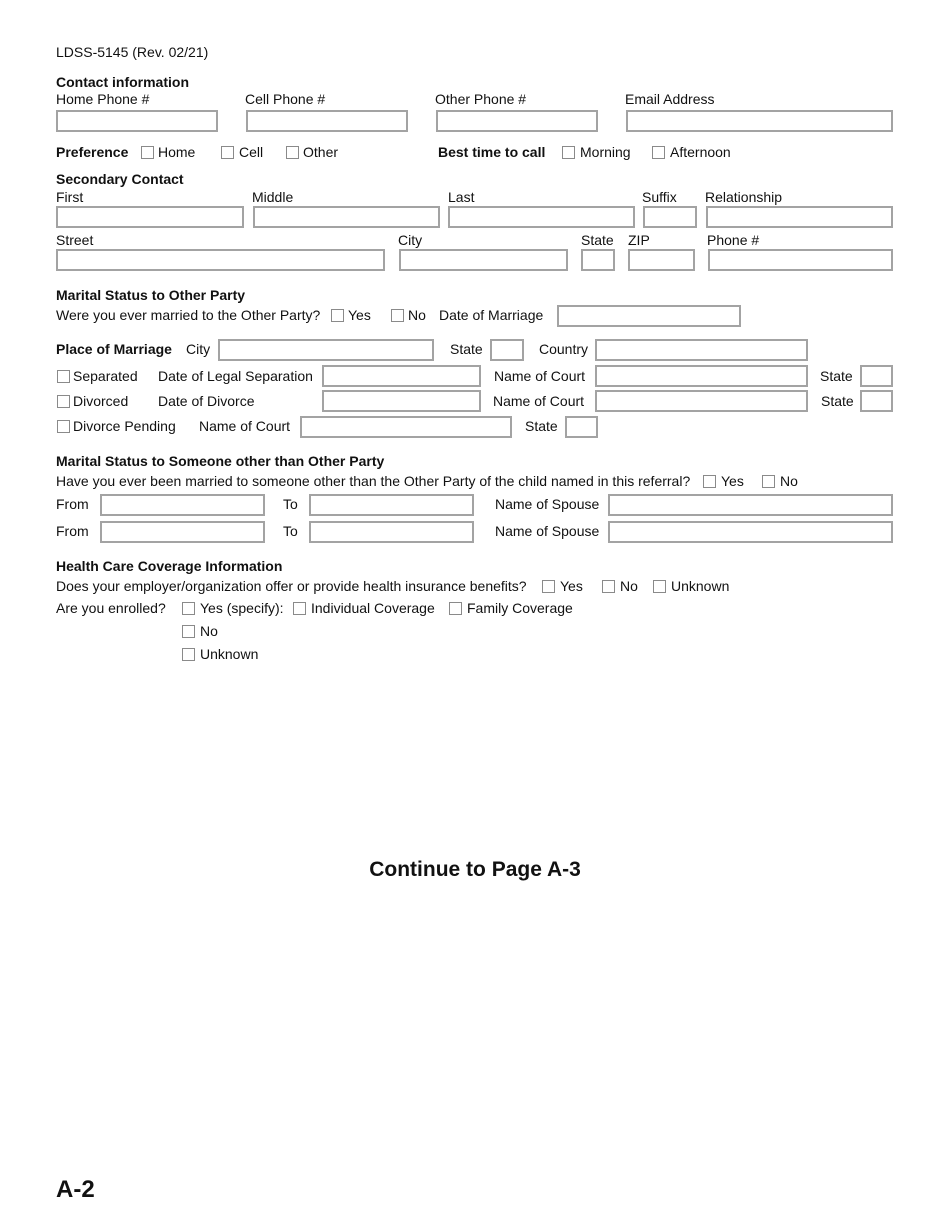 Image resolution: width=950 pixels, height=1230 pixels. Describe the element at coordinates (251, 152) in the screenshot. I see `pref-cell-label: Cell` at that location.